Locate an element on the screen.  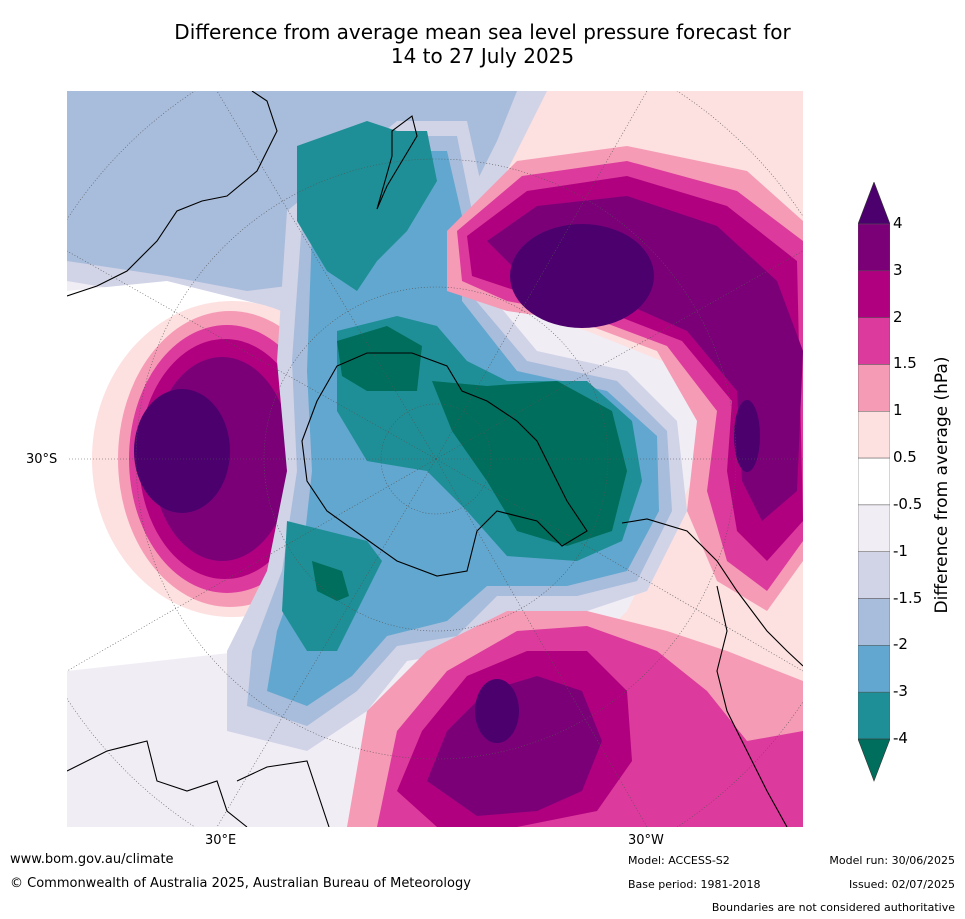
new-zealand-coastline is located at coordinates (397, 162).